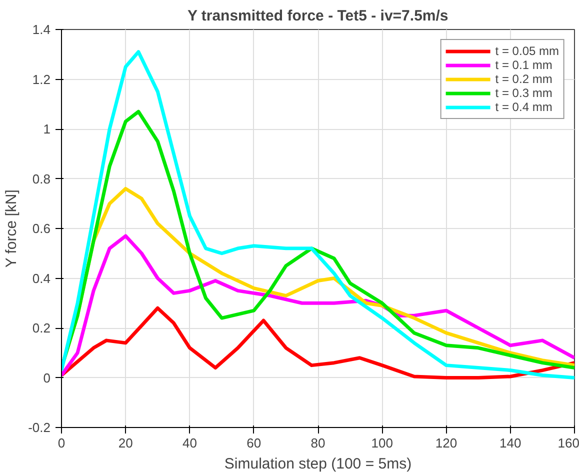  Describe the element at coordinates (318, 343) in the screenshot. I see `line-series` at that location.